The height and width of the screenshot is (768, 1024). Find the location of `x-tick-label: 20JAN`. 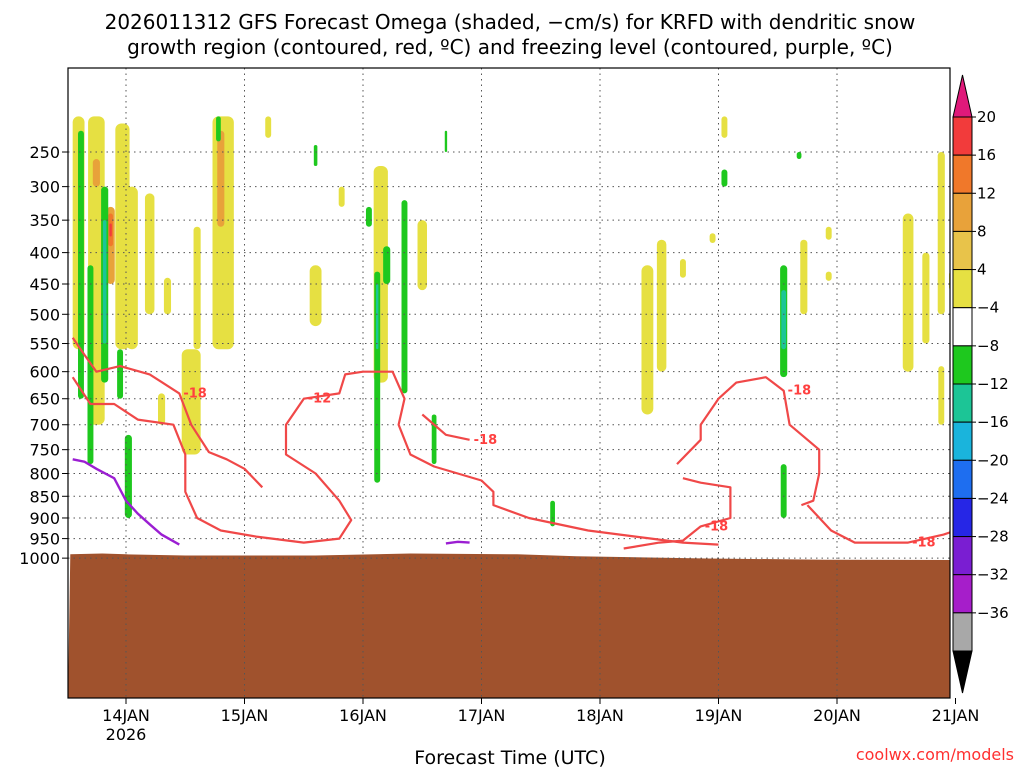

x-tick-label: 20JAN is located at coordinates (837, 715).